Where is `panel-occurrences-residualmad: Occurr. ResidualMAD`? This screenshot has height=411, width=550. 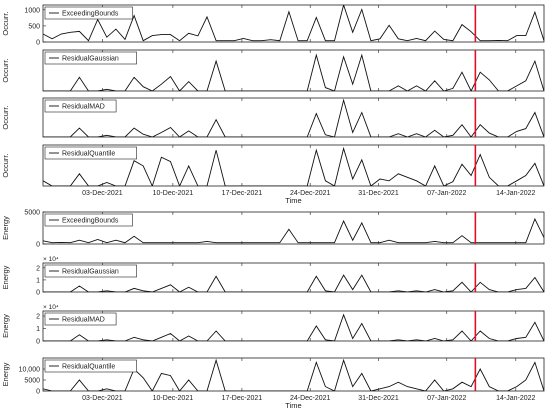 panel-occurrences-residualmad: Occurr. ResidualMAD is located at coordinates (273, 117).